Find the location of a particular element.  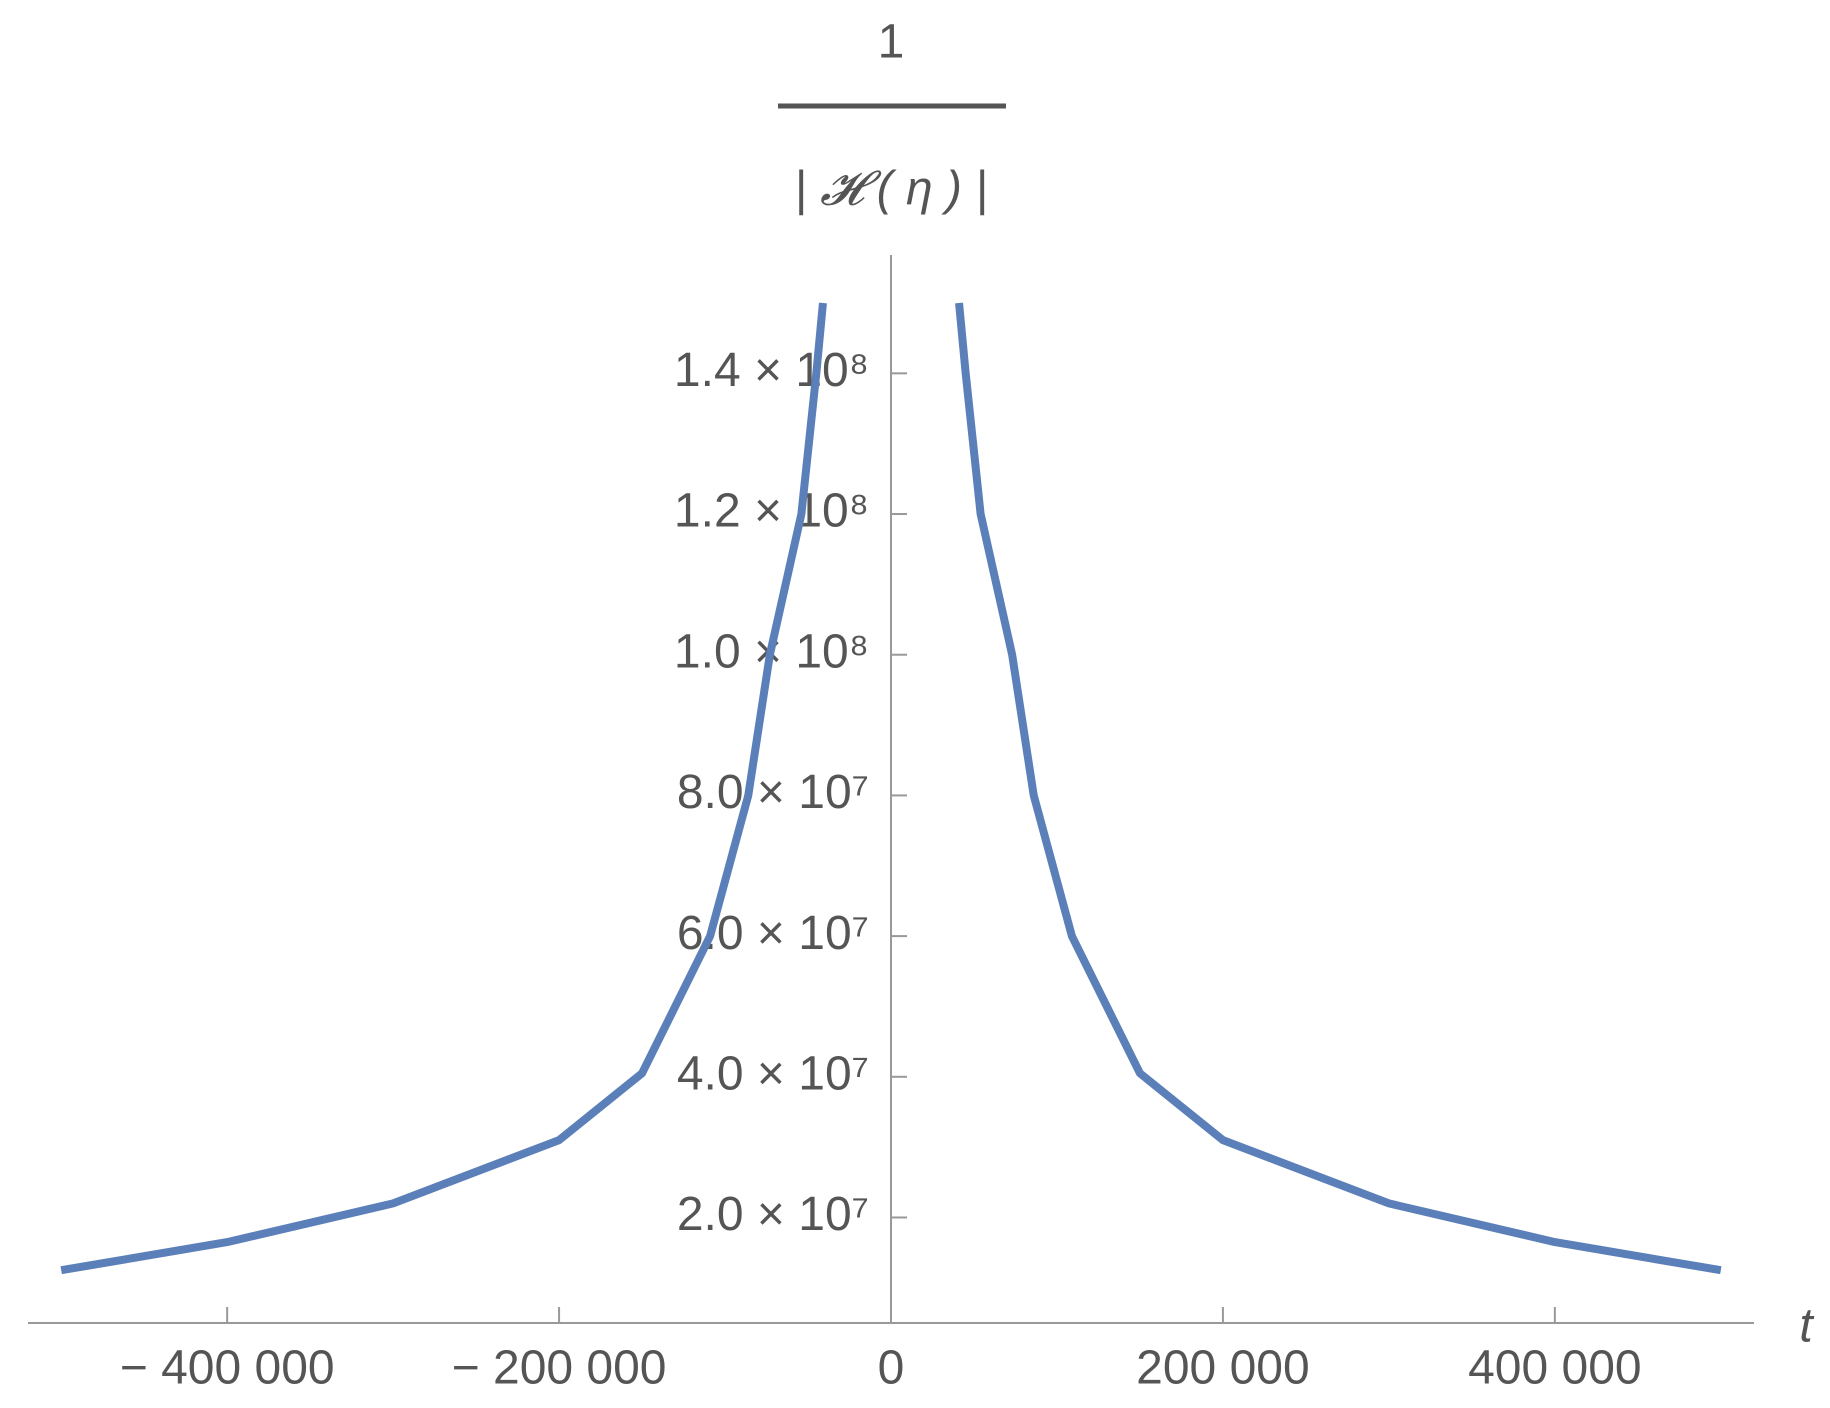

y-label-denominator: | 𝓗 ( η ) | is located at coordinates (891, 189).